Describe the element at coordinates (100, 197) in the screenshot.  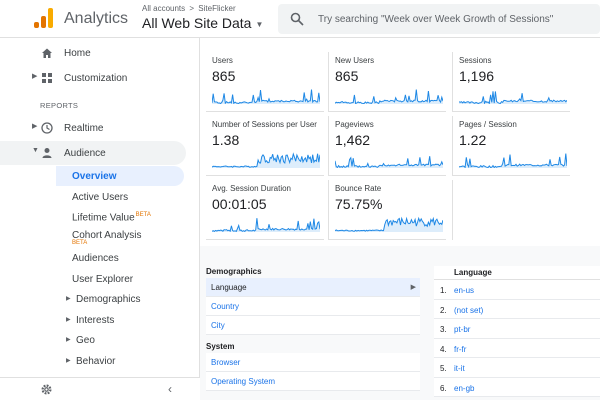
I see `sidebar-subitem-label: Active Users` at that location.